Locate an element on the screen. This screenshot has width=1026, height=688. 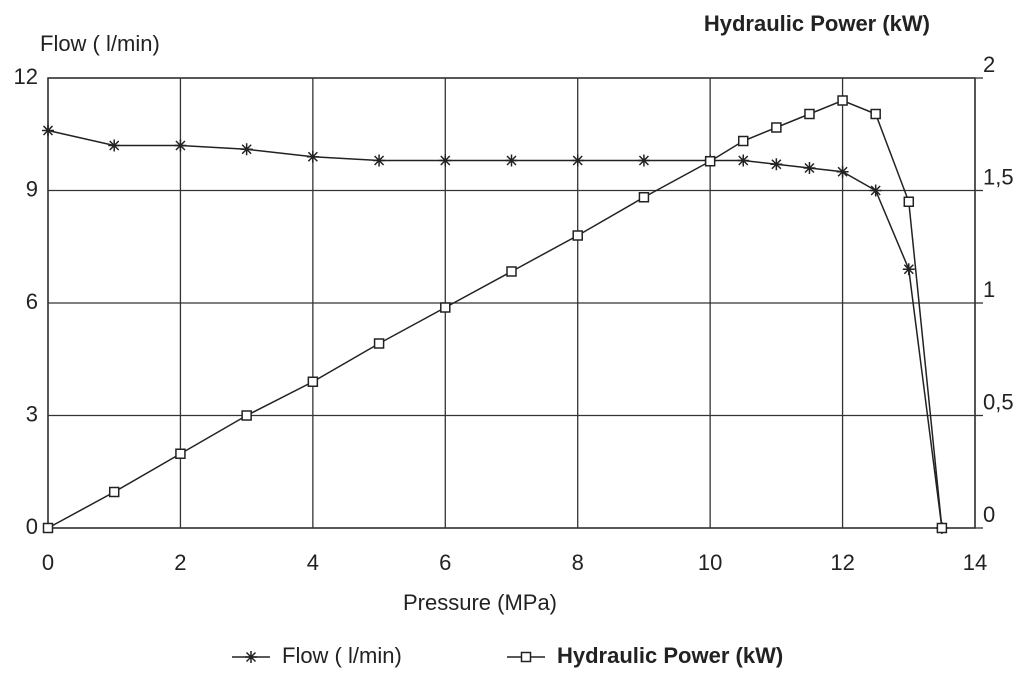
x-tick-label: 4 is located at coordinates (313, 562).